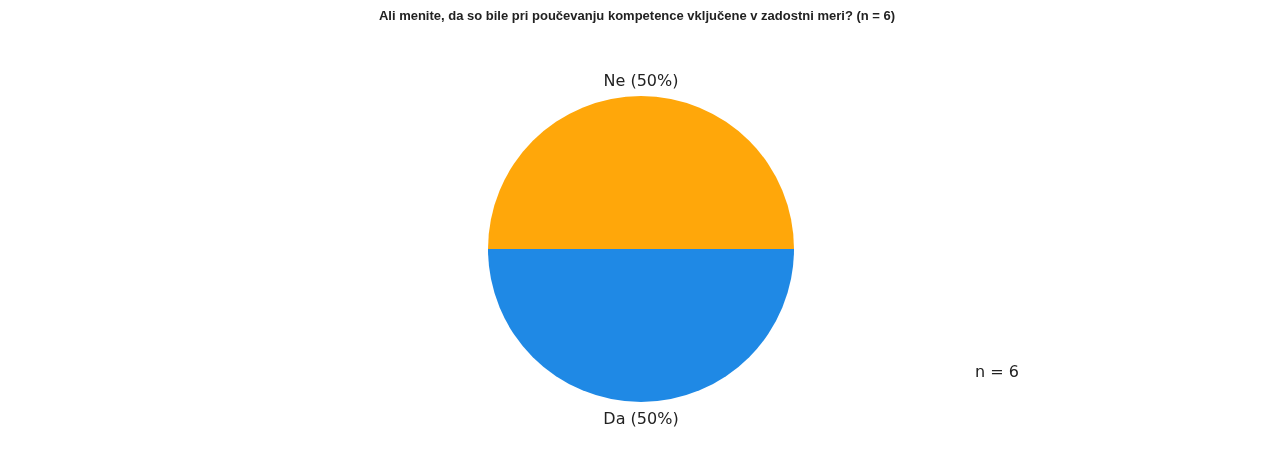 This screenshot has height=453, width=1274. I want to click on chart-title: Ali menite, da so bile pri poučevanju kompetence vključene v zadostni meri? (n = 6), so click(637, 15).